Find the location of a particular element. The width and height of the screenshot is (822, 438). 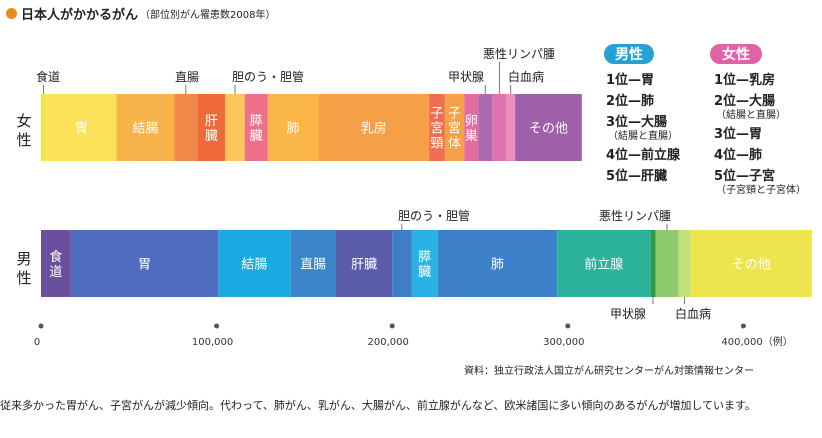

ranking-female-item: 3位—胃 is located at coordinates (738, 134).